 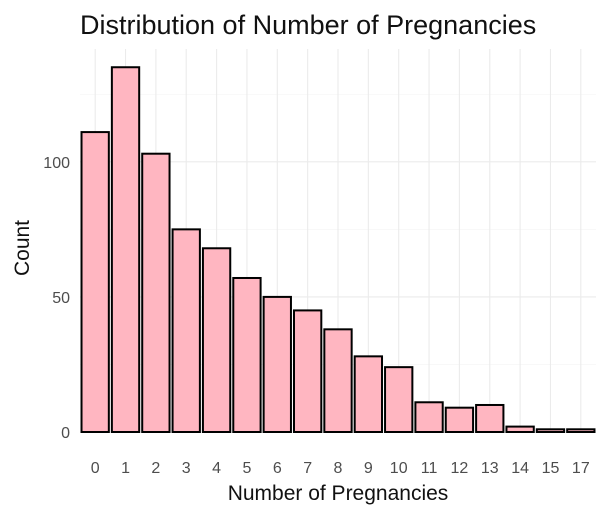 What do you see at coordinates (490, 468) in the screenshot?
I see `x-tick-label: 13` at bounding box center [490, 468].